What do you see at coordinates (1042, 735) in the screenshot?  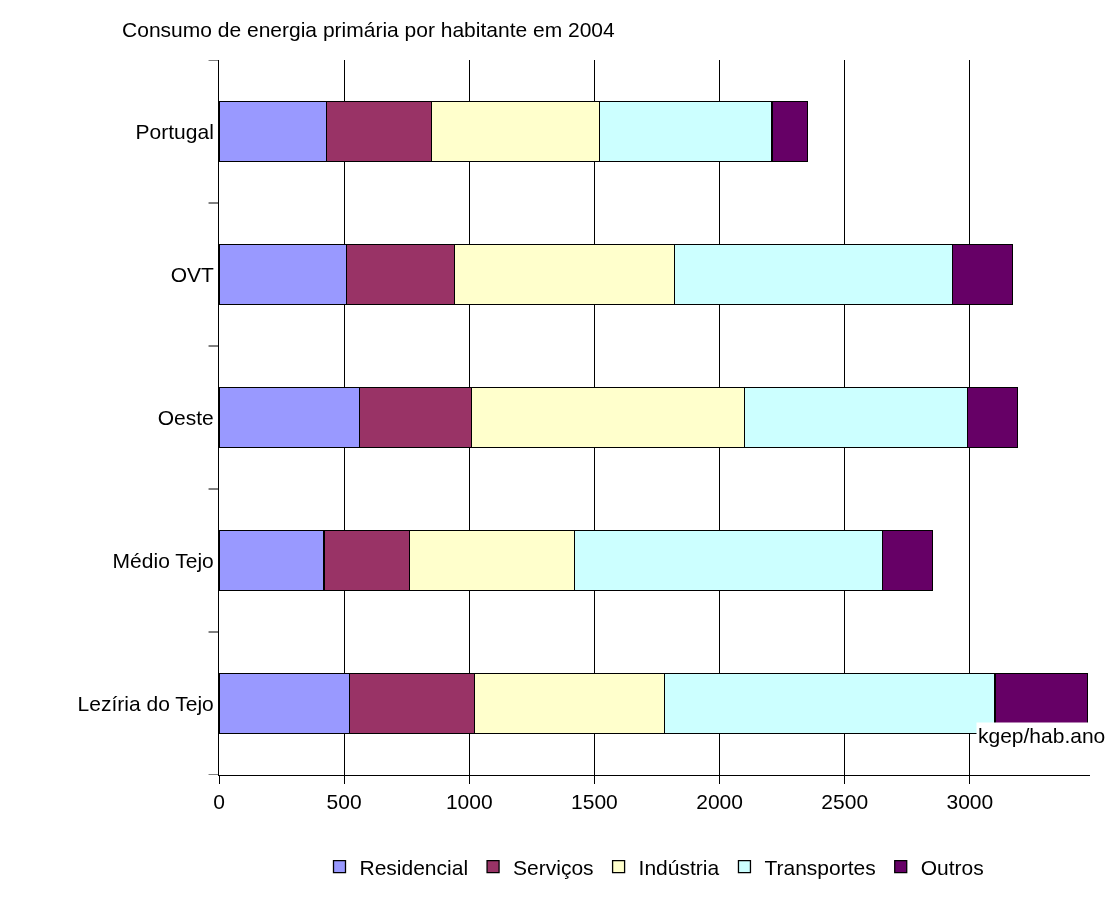 I see `annotation: kgep/hab.ano` at bounding box center [1042, 735].